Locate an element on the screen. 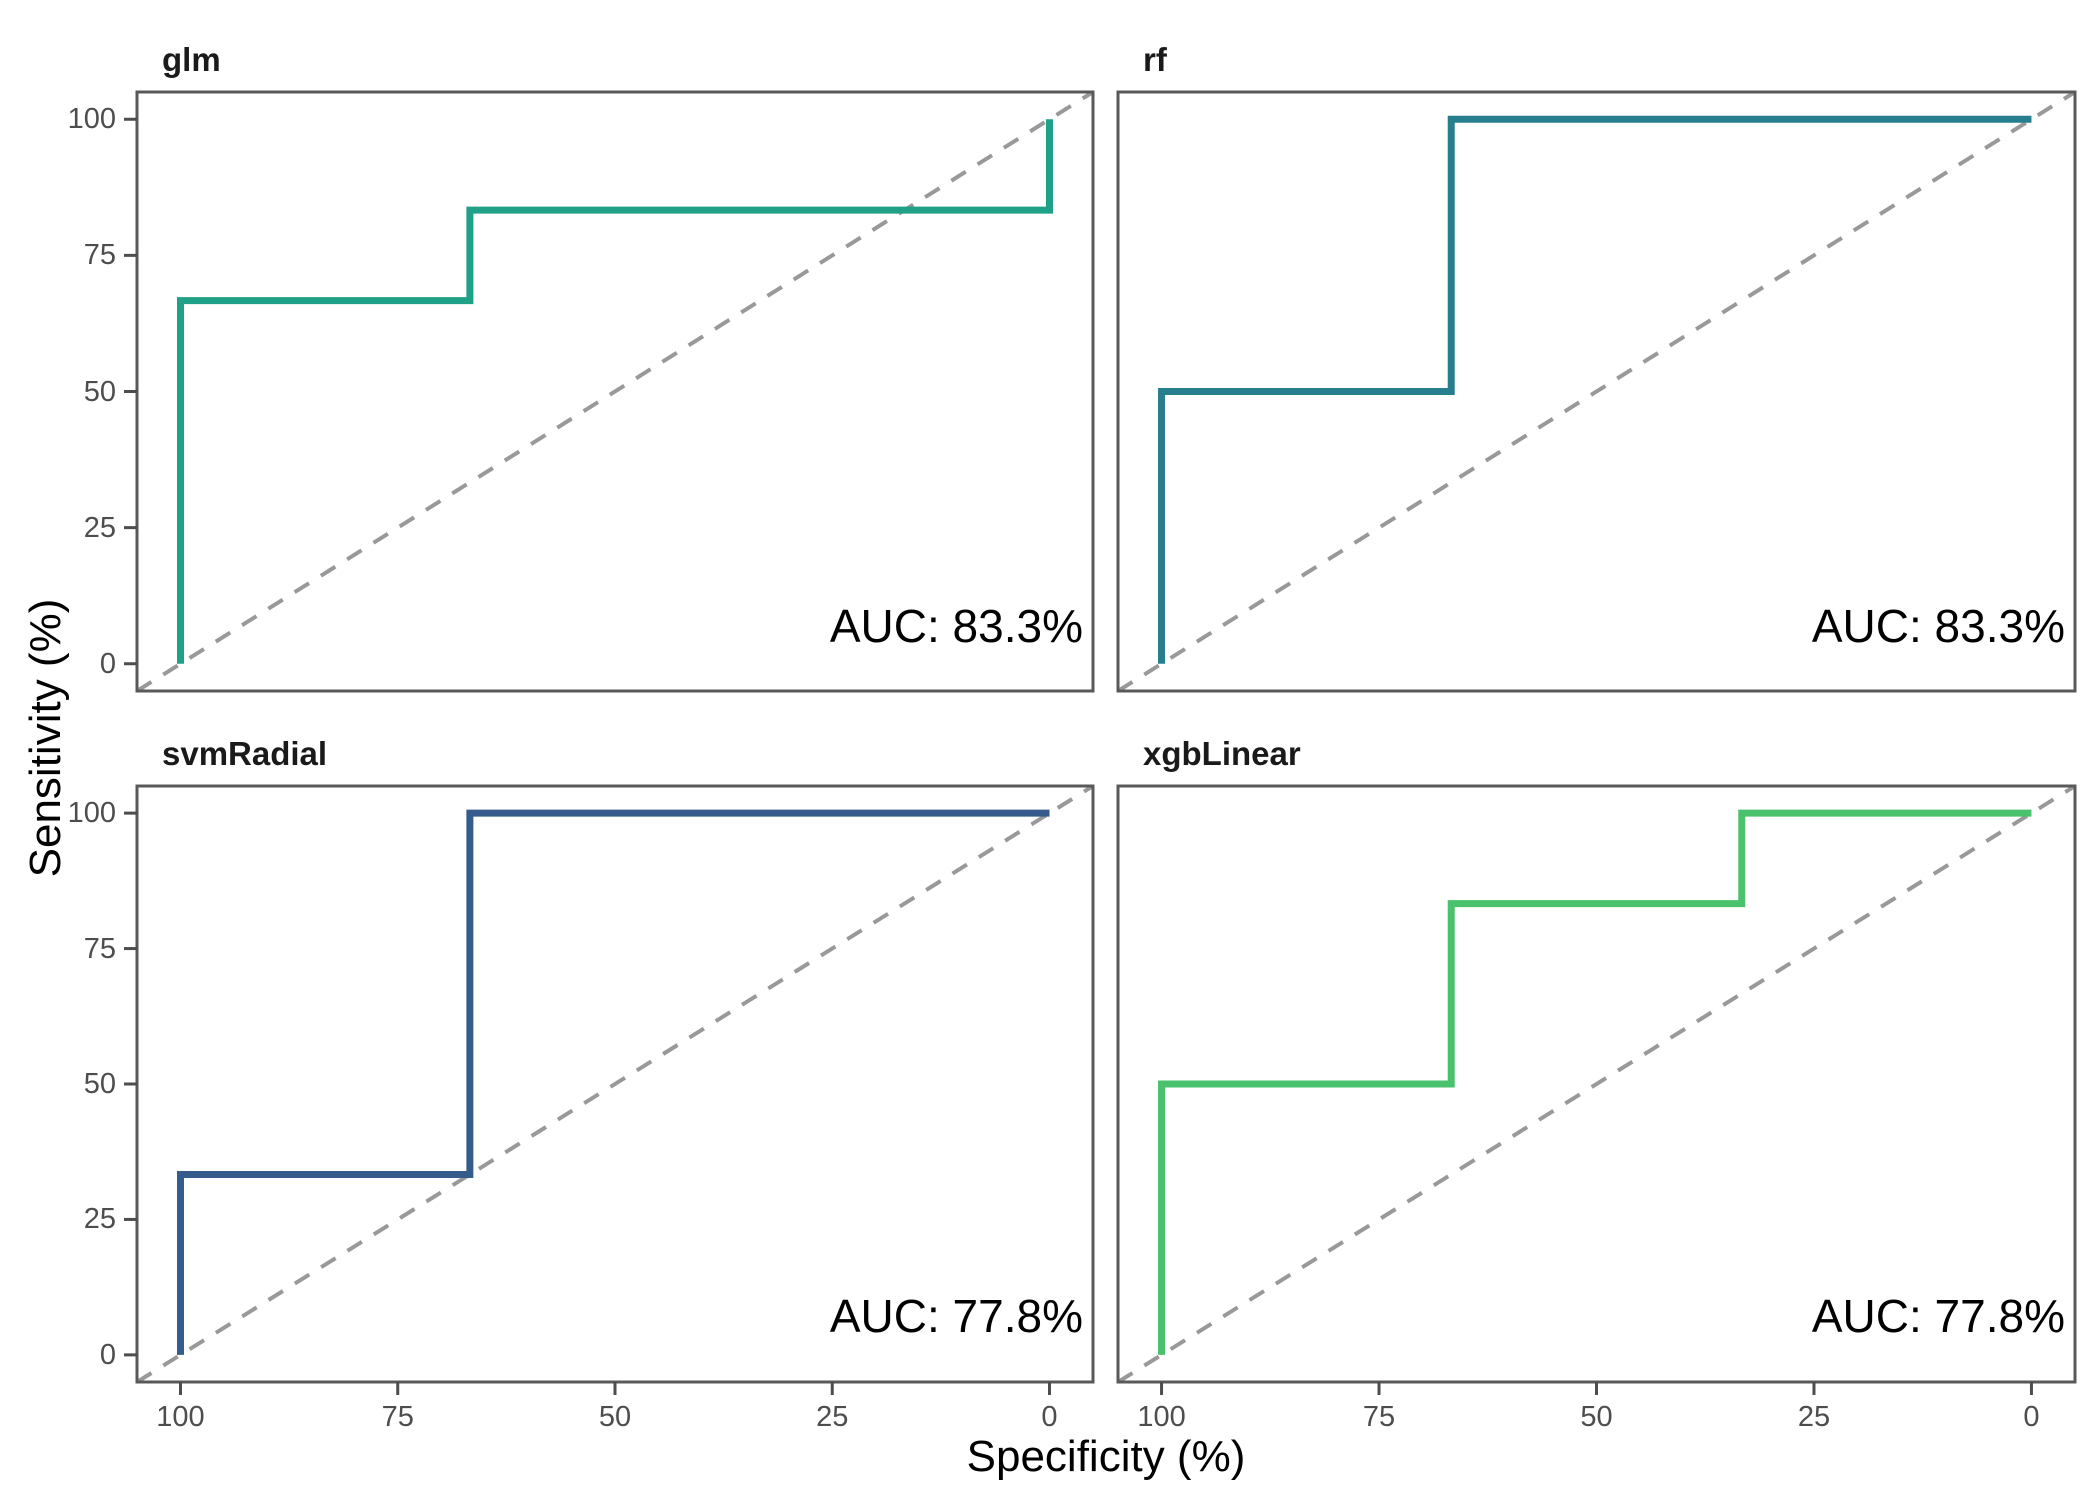  facet-title-glm: glm is located at coordinates (191, 59).